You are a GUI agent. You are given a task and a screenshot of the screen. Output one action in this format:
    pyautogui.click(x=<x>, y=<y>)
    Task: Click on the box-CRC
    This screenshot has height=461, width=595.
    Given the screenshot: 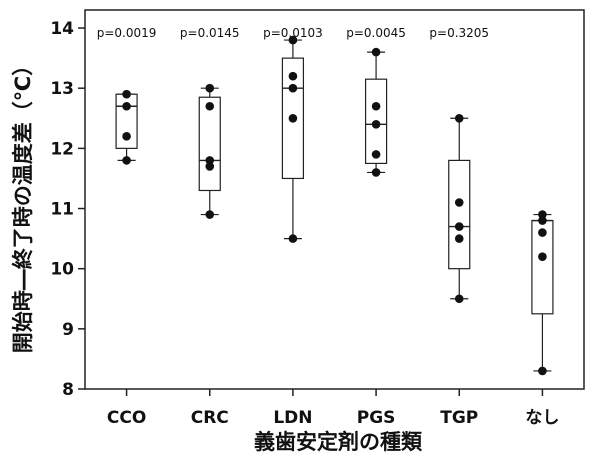 What is the action you would take?
    pyautogui.click(x=209, y=151)
    